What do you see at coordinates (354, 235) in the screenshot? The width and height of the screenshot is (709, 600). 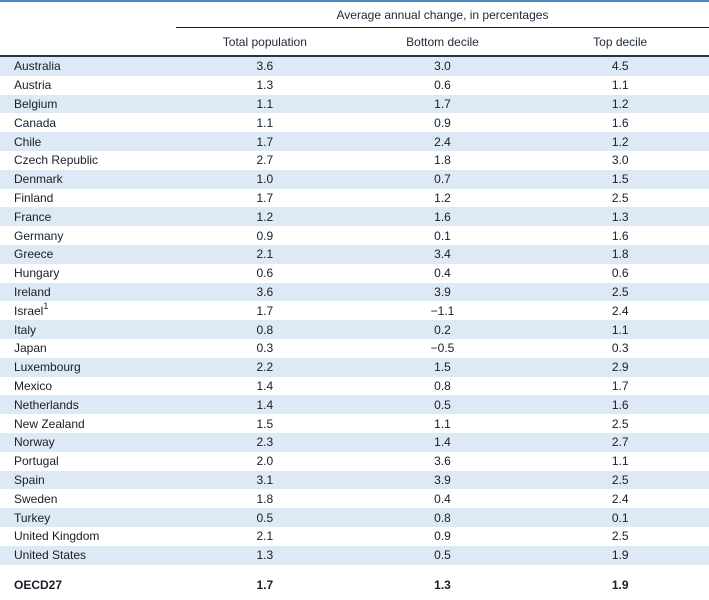 I see `table-row: Germany 0.9 0.1 1.6` at bounding box center [354, 235].